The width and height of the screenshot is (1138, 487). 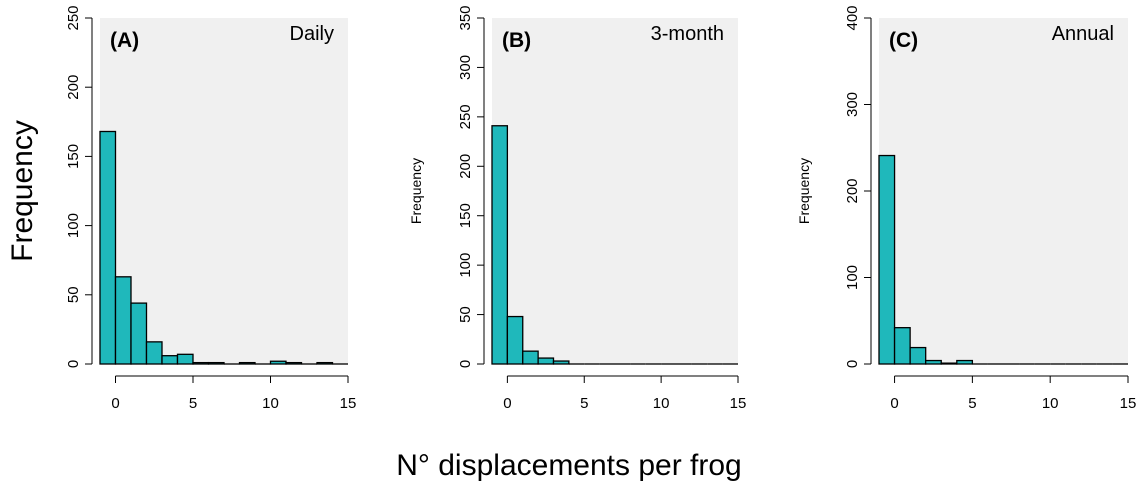 I want to click on y-tick-label: 400, so click(x=852, y=17).